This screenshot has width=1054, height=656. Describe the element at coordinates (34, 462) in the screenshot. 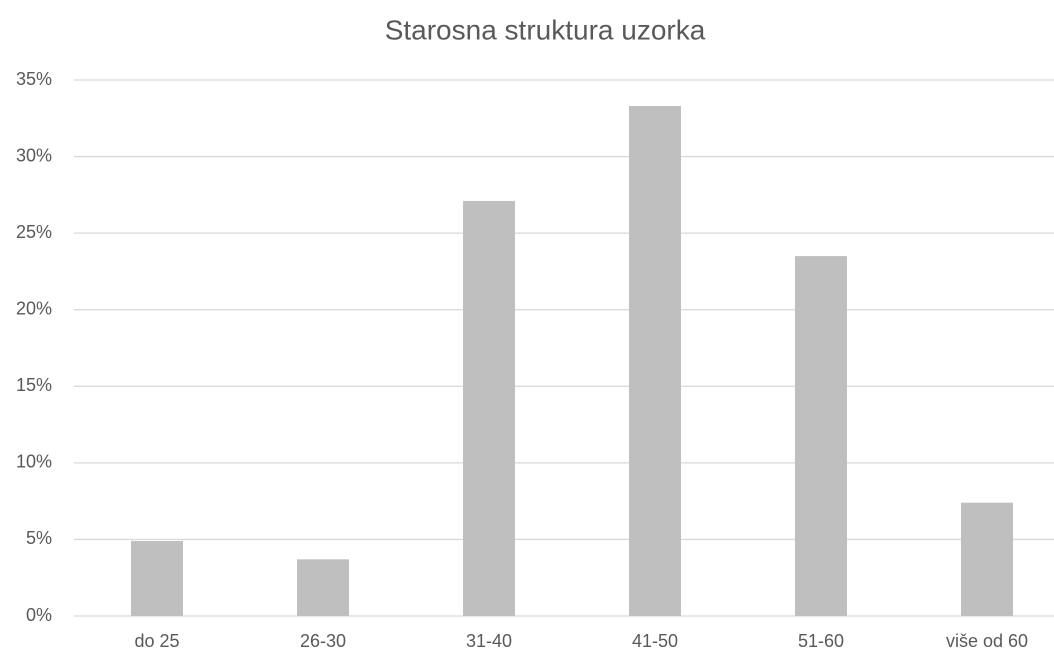

I see `y-tick-label: 10%` at that location.